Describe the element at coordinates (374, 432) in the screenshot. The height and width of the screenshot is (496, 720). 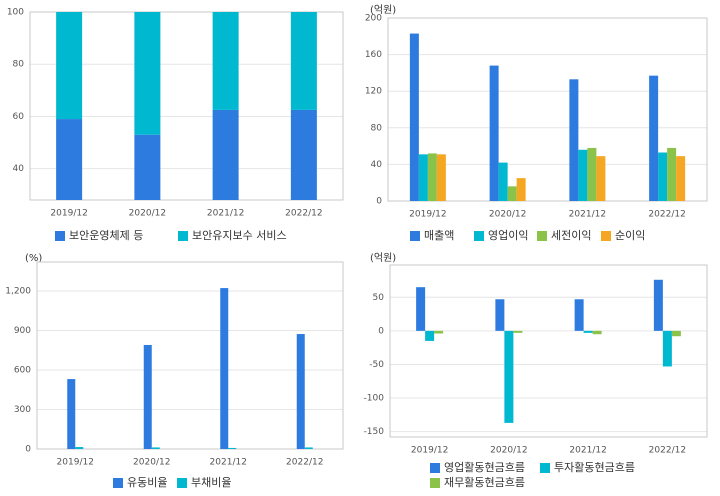
I see `y-tick-label: -150` at that location.